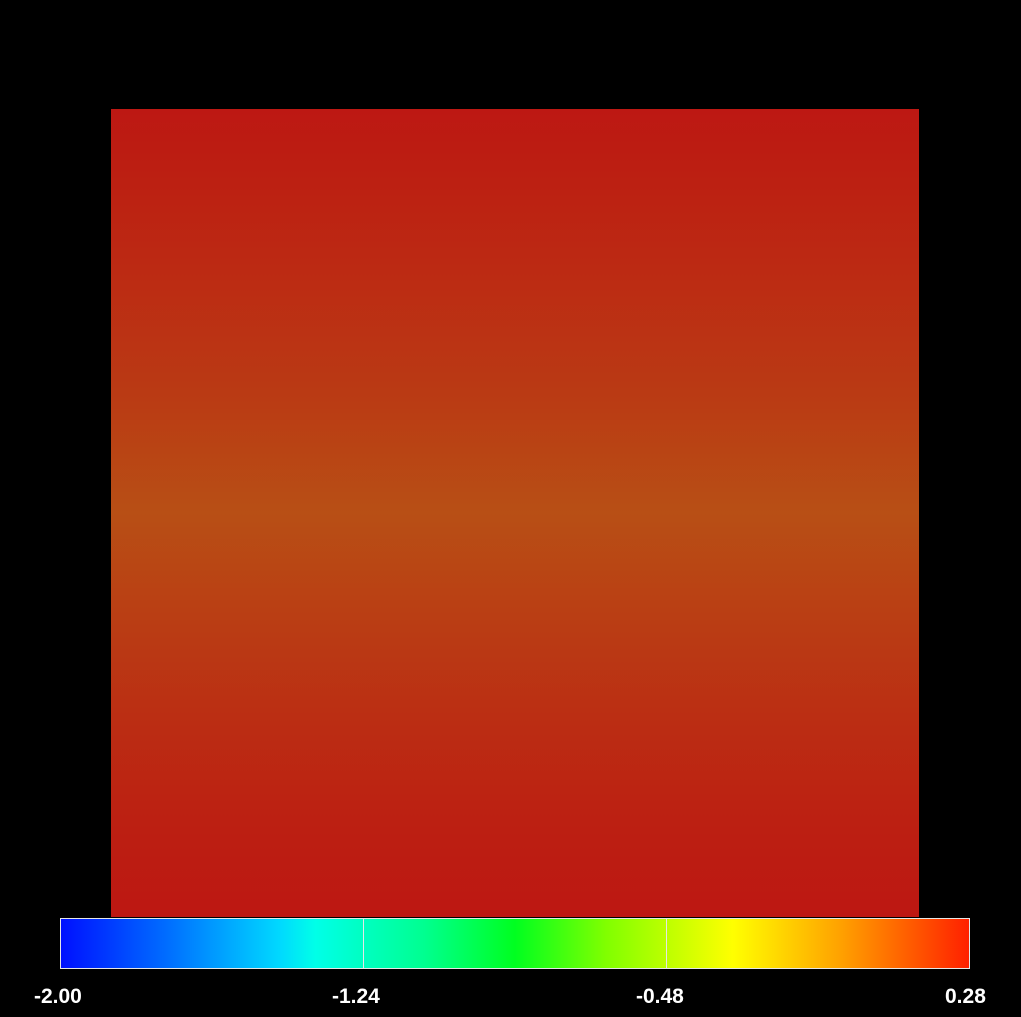 This screenshot has width=1021, height=1017. Describe the element at coordinates (515, 943) in the screenshot. I see `colorbar` at that location.